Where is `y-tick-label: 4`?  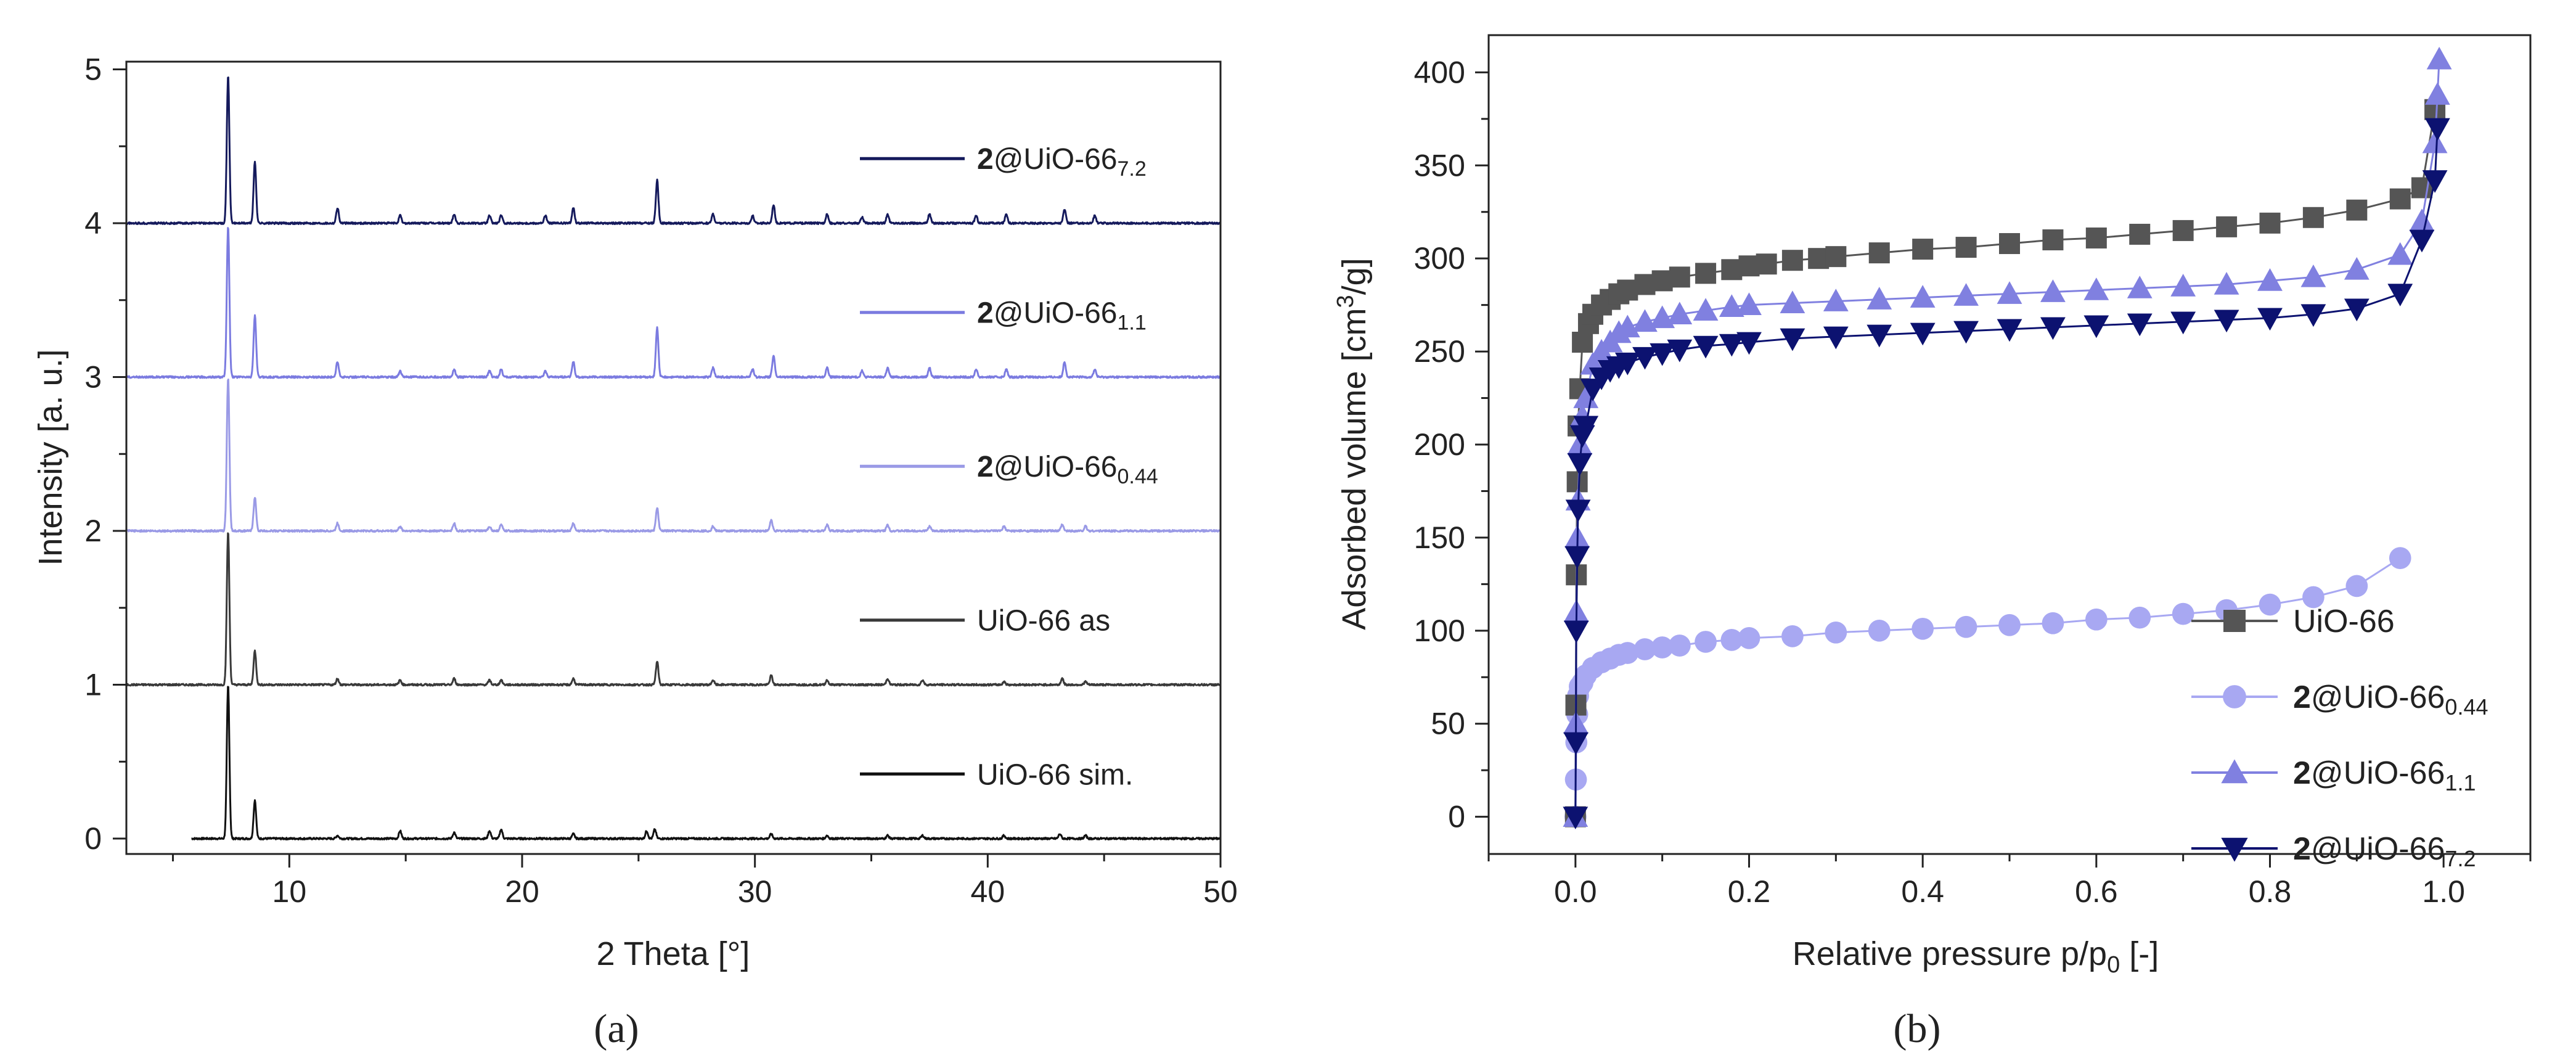 y-tick-label: 4 is located at coordinates (93, 223).